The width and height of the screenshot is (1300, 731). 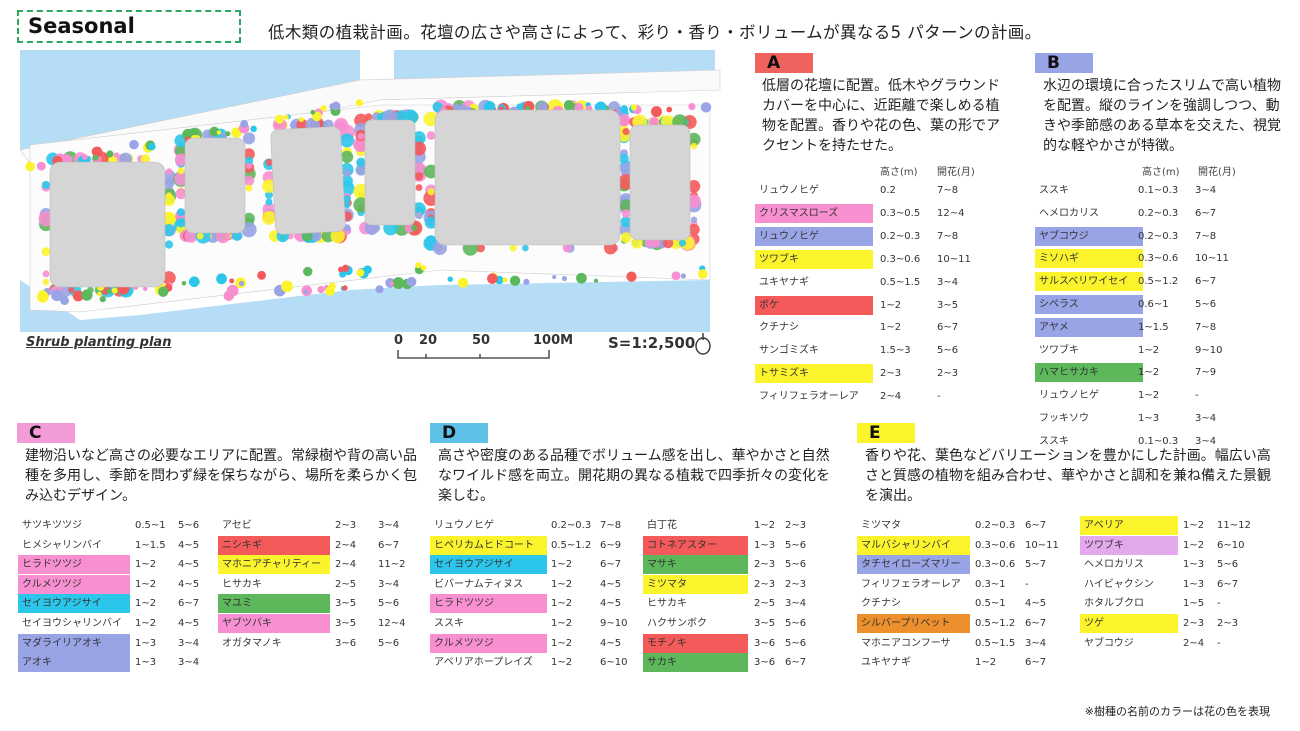 I want to click on plant-name: クルメツツジ, so click(x=74, y=584).